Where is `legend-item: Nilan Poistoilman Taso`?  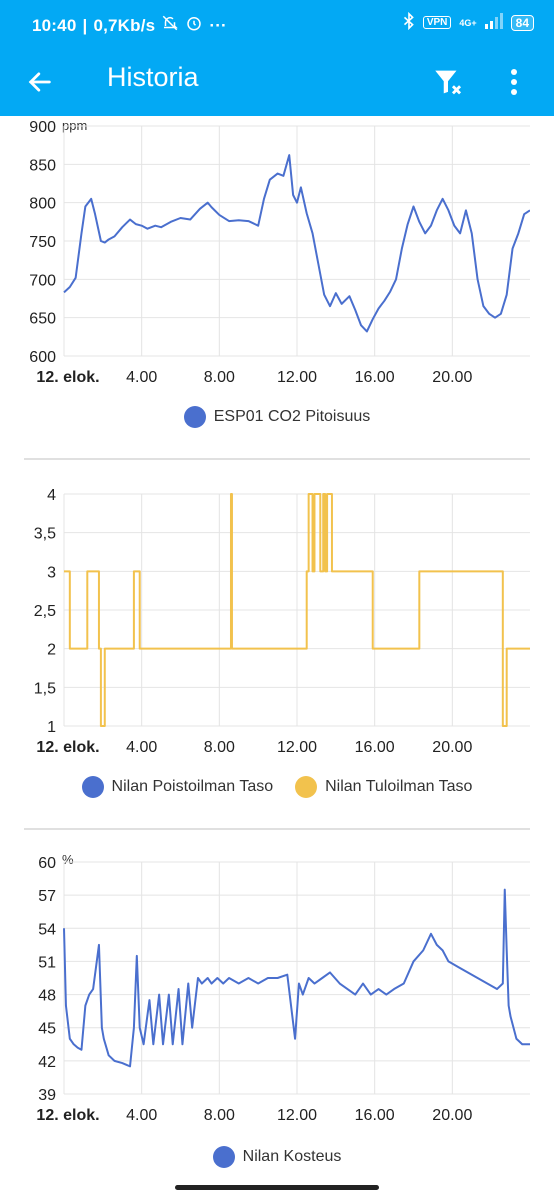
legend-item: Nilan Poistoilman Taso is located at coordinates (177, 787).